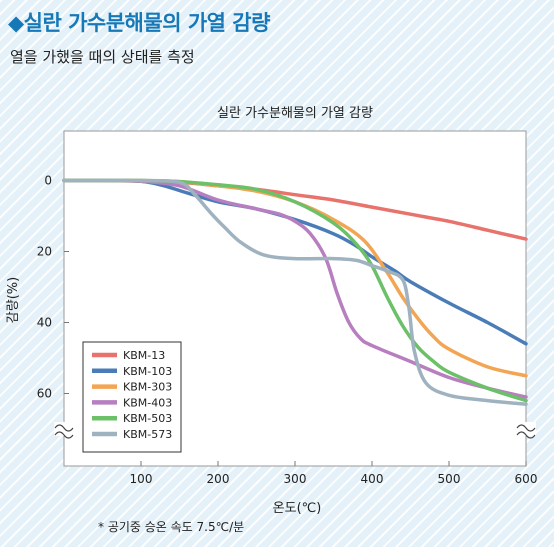 The height and width of the screenshot is (547, 554). I want to click on x-tick-label: 300, so click(295, 479).